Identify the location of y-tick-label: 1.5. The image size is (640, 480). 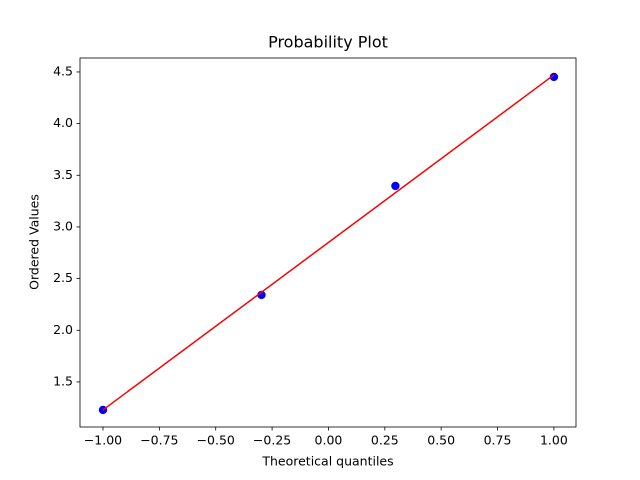
(63, 380).